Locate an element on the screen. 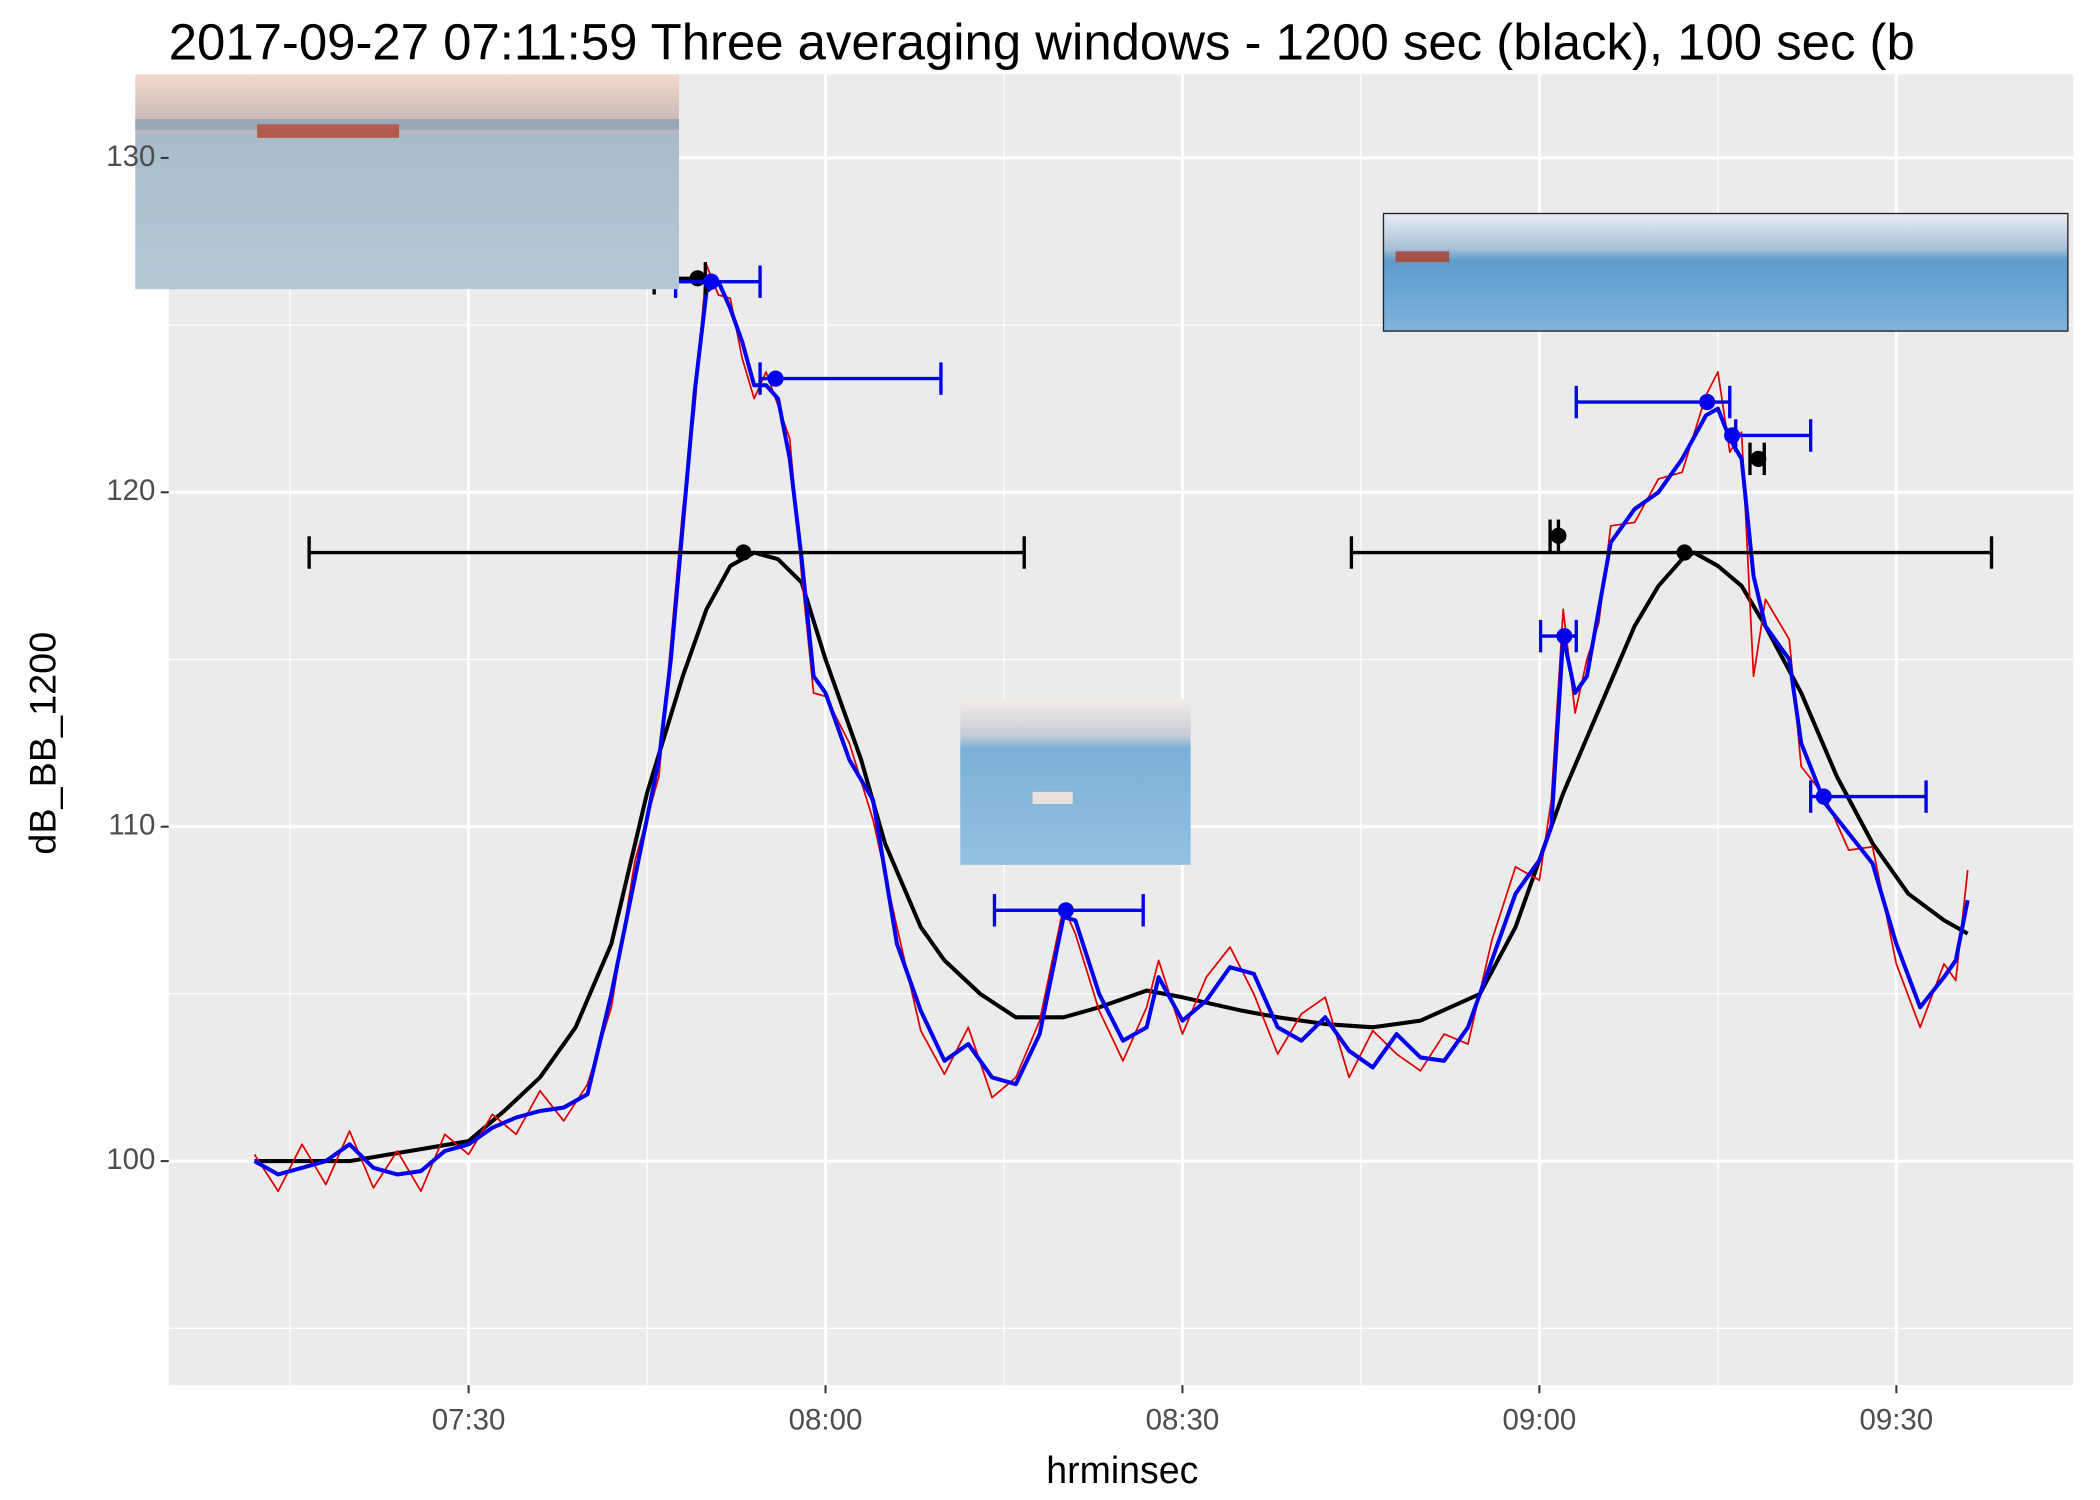 This screenshot has width=2100, height=1500. x-axis-label: hrminsec is located at coordinates (1122, 1470).